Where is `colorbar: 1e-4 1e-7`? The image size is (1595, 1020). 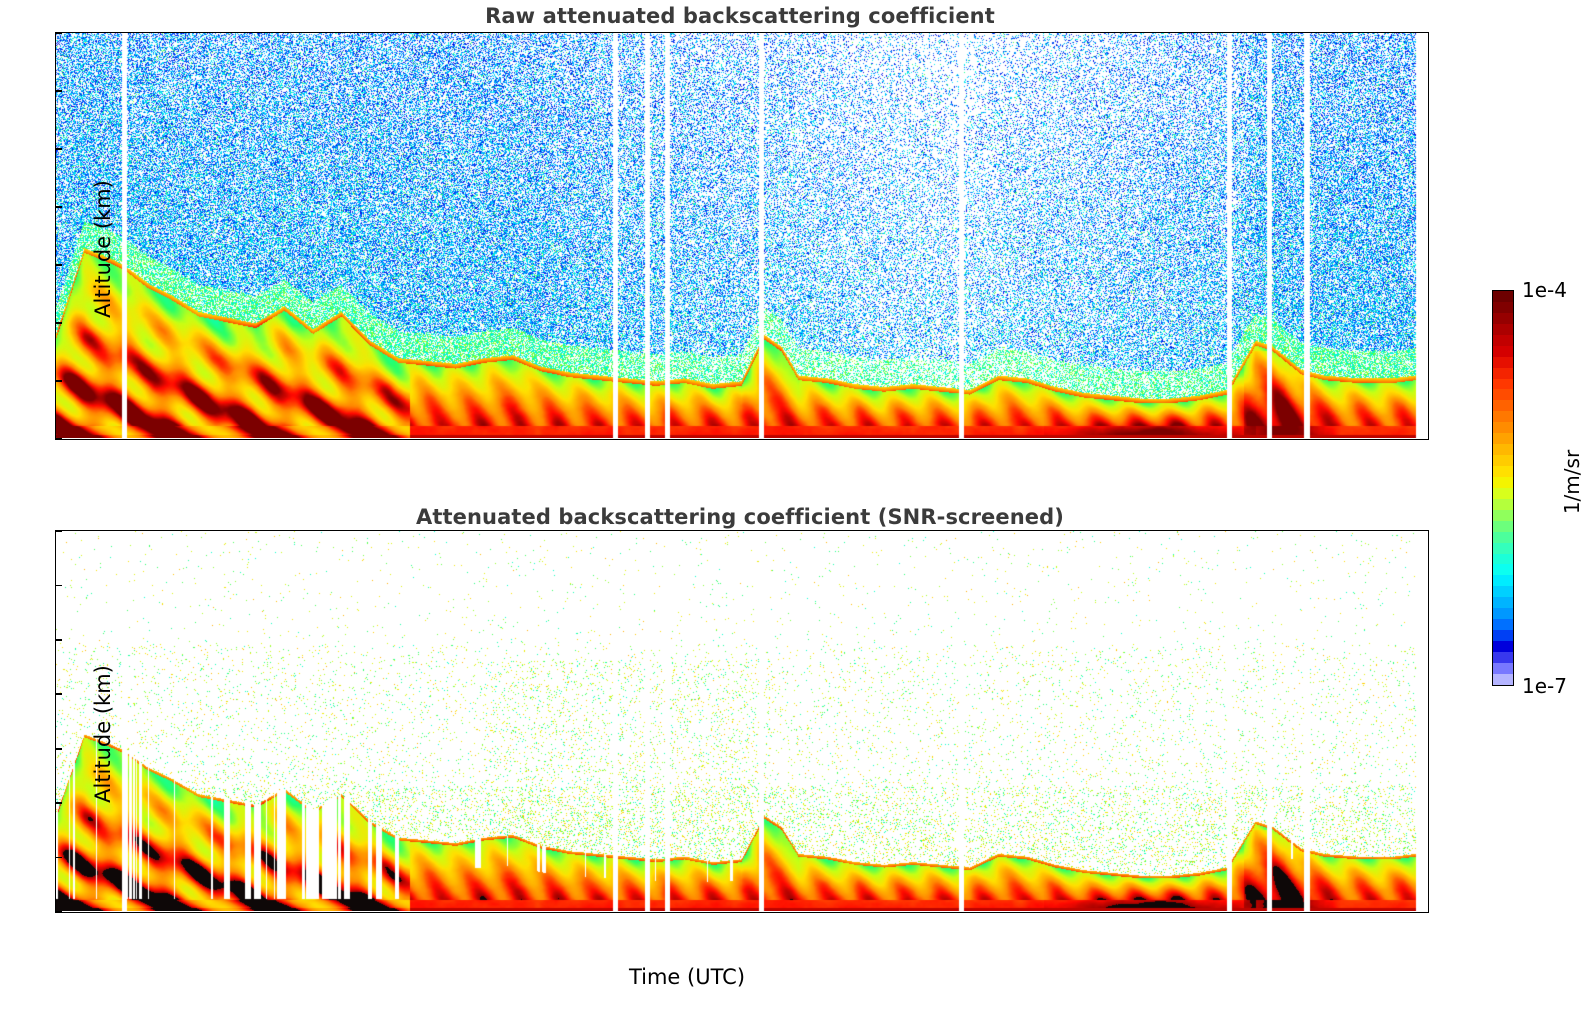
colorbar: 1e-4 1e-7 is located at coordinates (1529, 488).